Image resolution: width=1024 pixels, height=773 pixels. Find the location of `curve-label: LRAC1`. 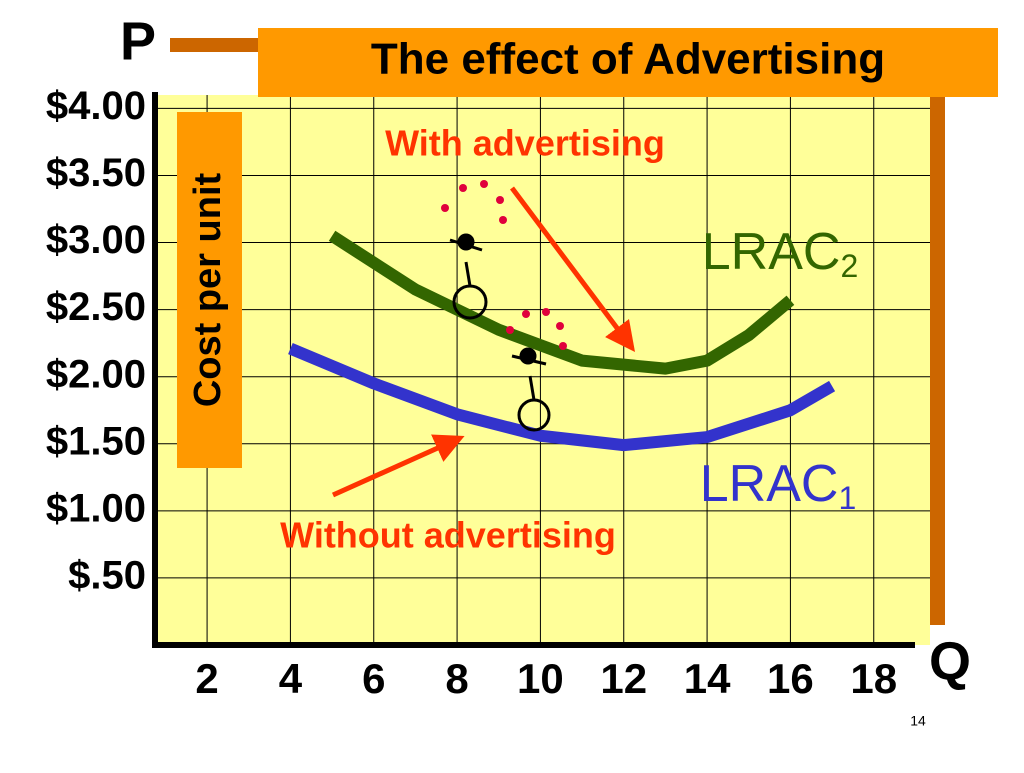

curve-label: LRAC1 is located at coordinates (778, 486).